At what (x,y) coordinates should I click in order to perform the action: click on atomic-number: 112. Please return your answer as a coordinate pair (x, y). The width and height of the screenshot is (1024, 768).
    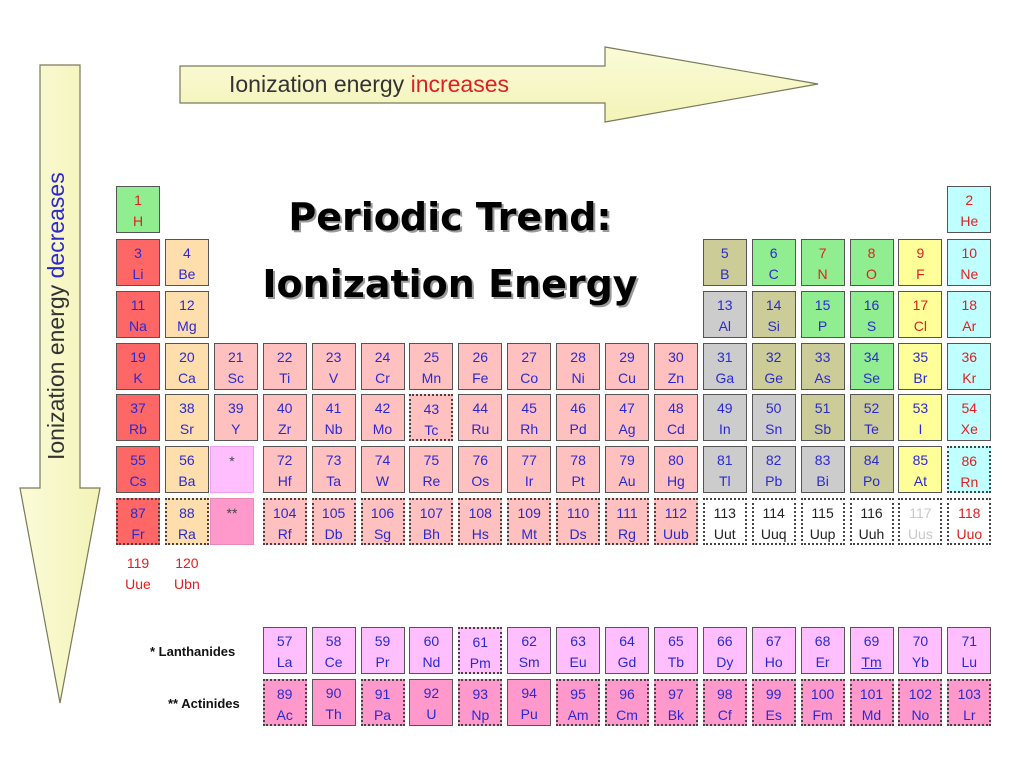
    Looking at the image, I should click on (676, 513).